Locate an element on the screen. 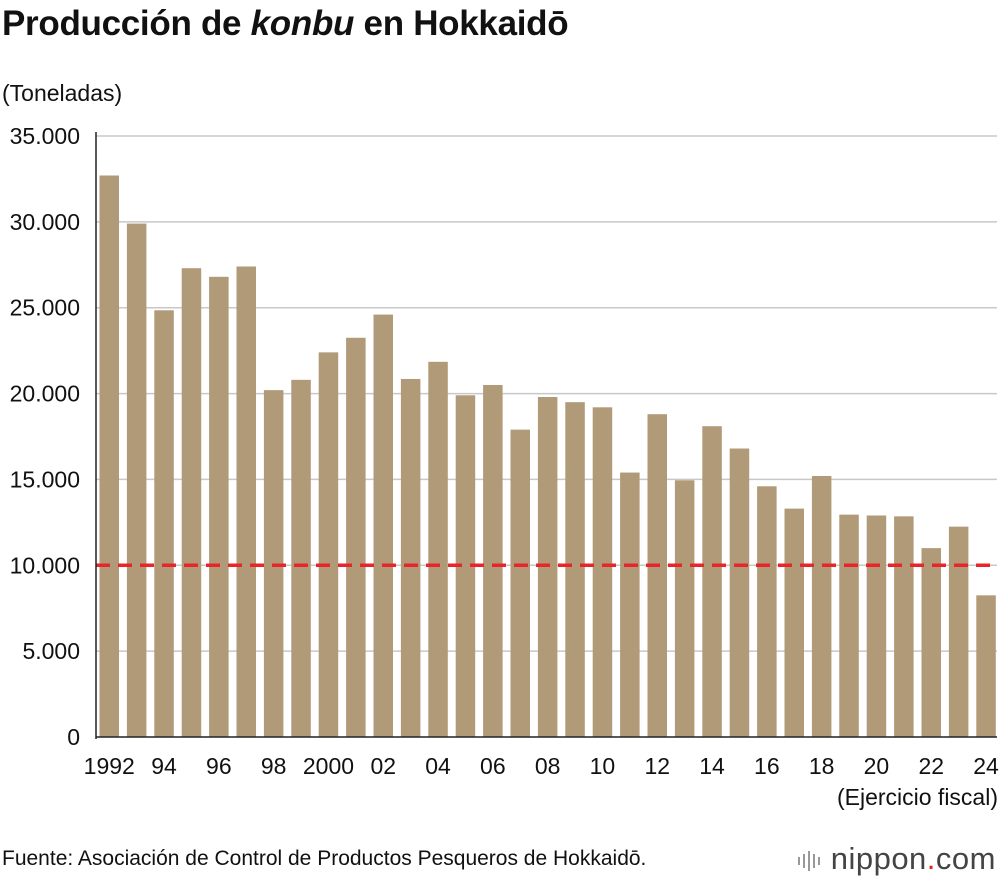 The width and height of the screenshot is (1000, 880). y-tick-label: 0 is located at coordinates (73, 737).